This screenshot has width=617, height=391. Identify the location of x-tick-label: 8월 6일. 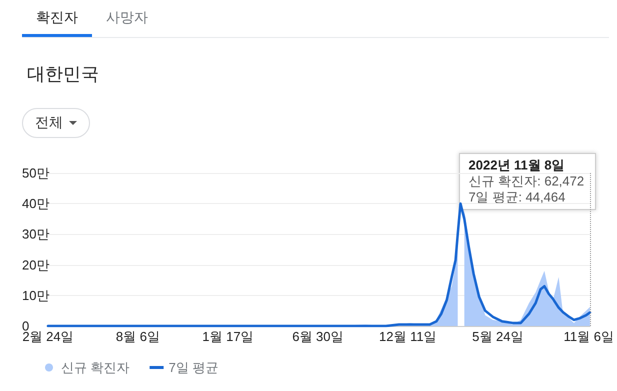
(138, 336).